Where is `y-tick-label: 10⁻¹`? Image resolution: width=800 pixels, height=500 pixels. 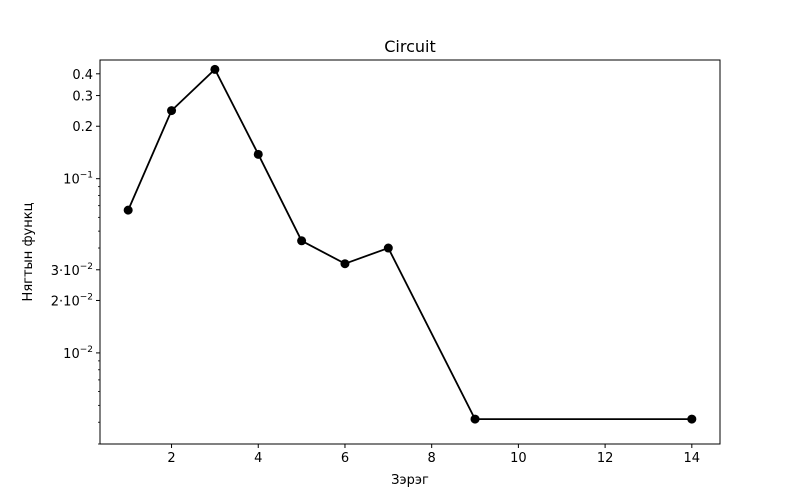
y-tick-label: 10⁻¹ is located at coordinates (78, 179).